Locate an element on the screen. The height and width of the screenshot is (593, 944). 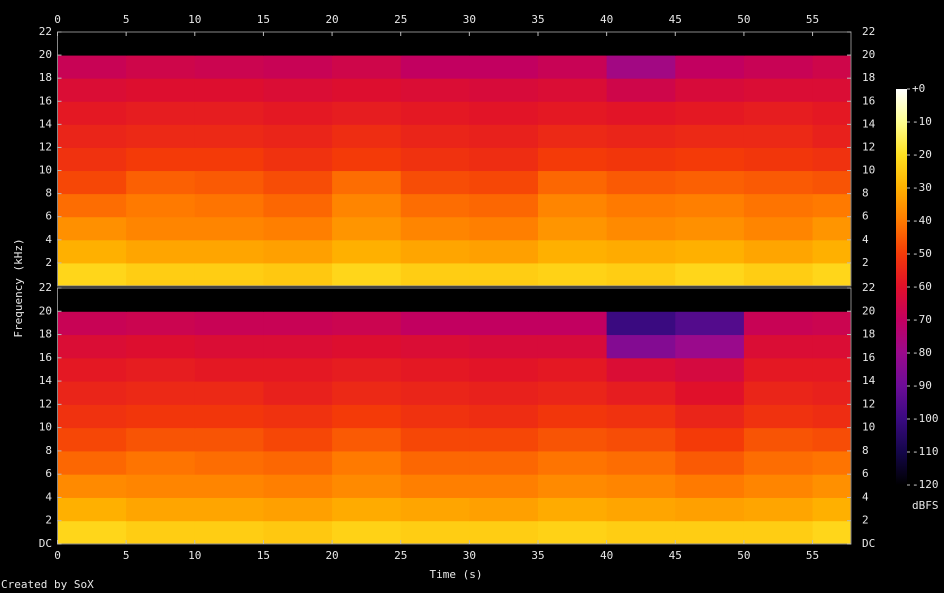
y-tick-label: 6 is located at coordinates (48, 216).